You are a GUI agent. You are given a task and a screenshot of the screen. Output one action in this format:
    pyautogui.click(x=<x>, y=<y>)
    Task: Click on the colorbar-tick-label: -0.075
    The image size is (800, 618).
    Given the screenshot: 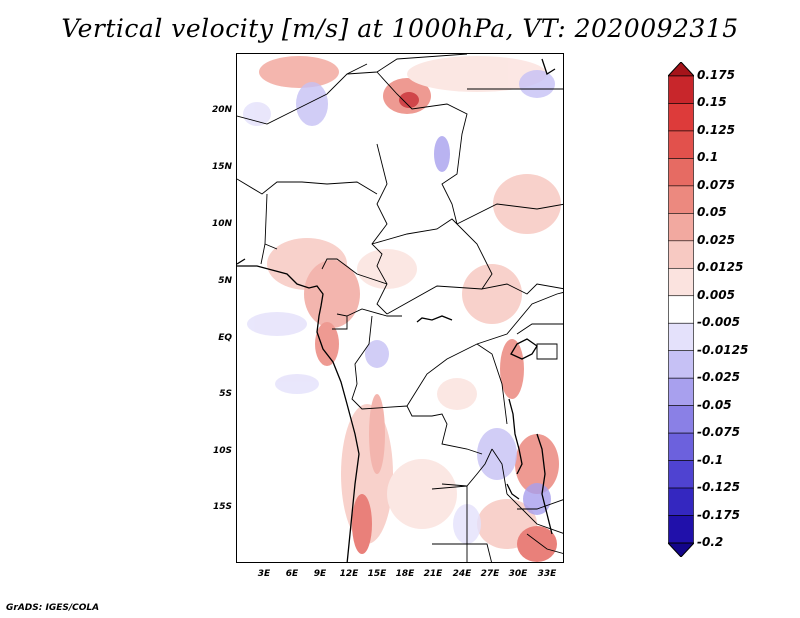 What is the action you would take?
    pyautogui.click(x=718, y=432)
    